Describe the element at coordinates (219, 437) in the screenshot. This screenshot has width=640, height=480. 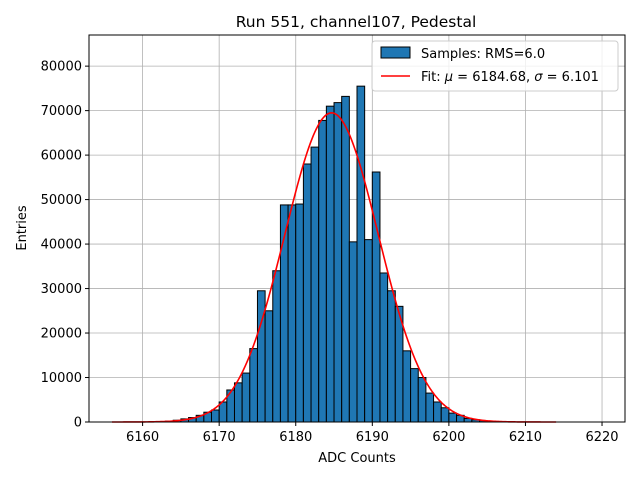
I see `x-tick-label: 6170` at that location.